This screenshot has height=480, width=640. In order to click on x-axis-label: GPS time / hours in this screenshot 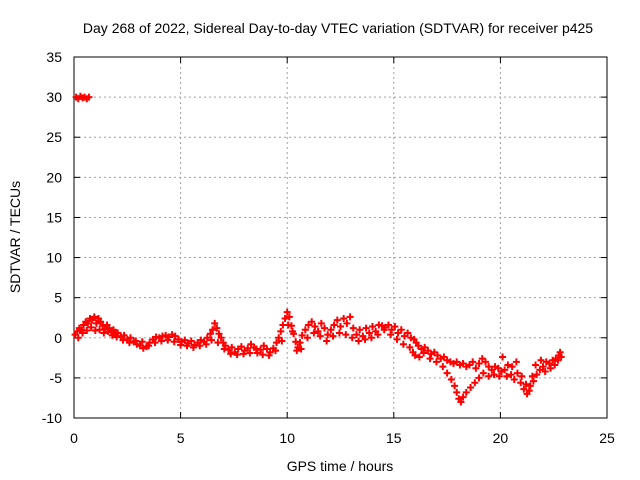, I will do `click(340, 466)`.